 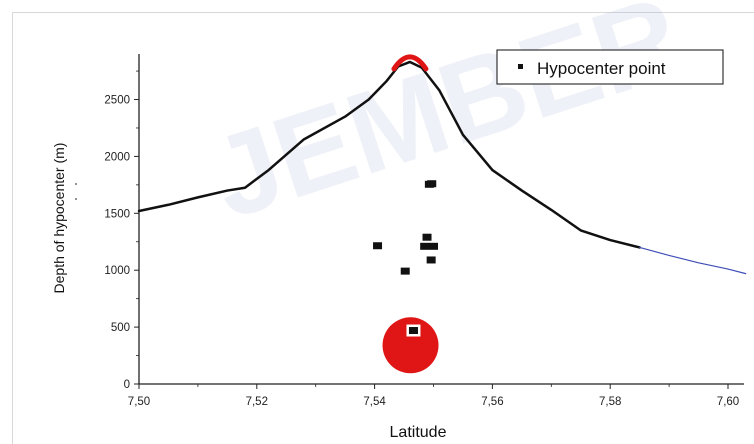 I want to click on y-tick-label: 2000, so click(x=117, y=157).